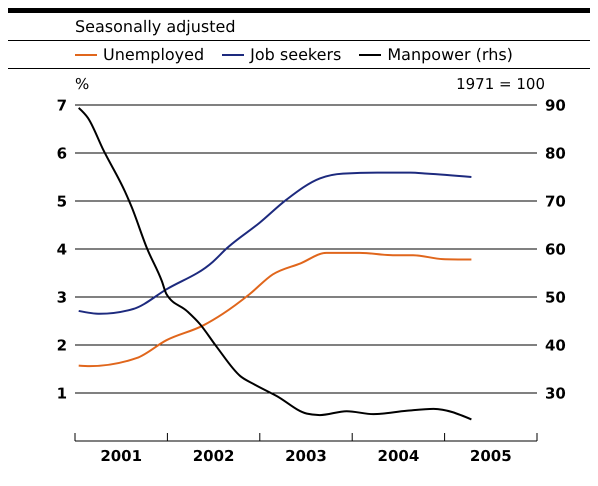  I want to click on y-tick-label: 1, so click(61, 393).